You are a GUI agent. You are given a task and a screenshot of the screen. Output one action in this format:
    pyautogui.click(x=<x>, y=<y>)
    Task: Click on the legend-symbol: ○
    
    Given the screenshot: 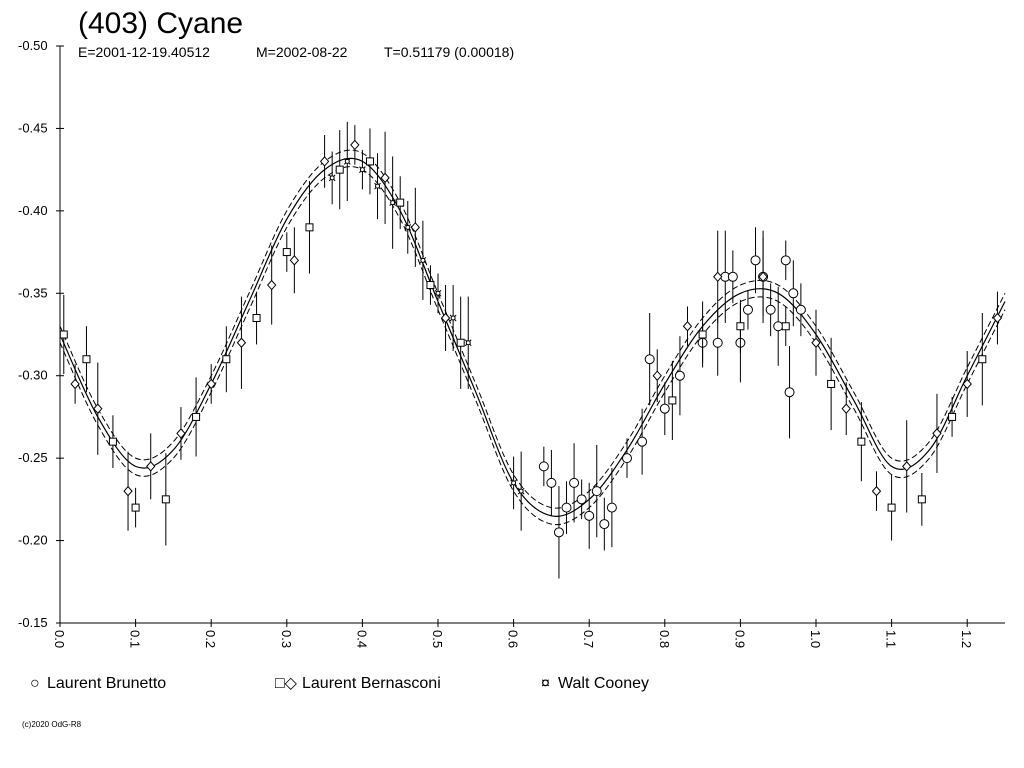 What is the action you would take?
    pyautogui.click(x=35, y=683)
    